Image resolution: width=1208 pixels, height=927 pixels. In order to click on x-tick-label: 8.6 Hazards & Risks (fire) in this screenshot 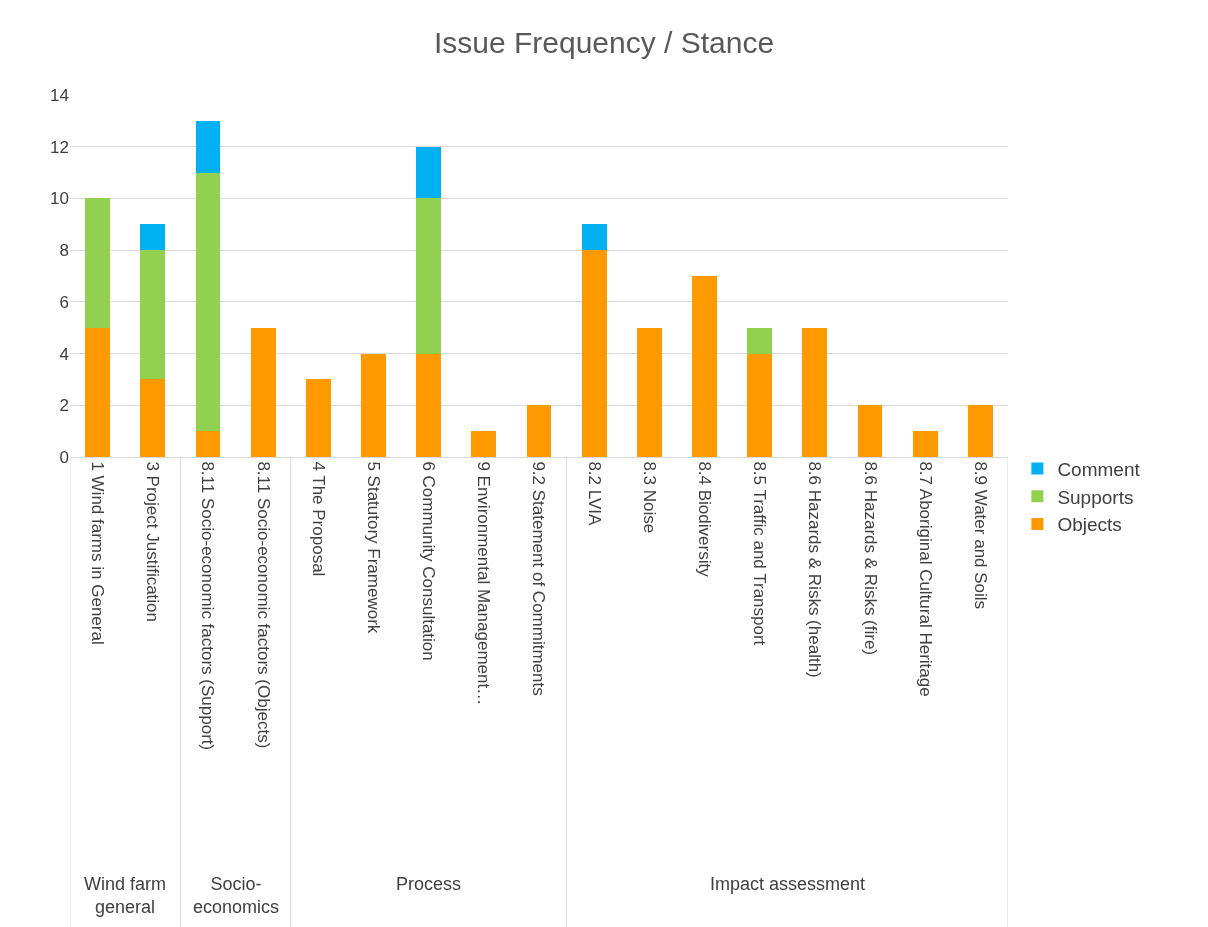, I will do `click(870, 558)`.